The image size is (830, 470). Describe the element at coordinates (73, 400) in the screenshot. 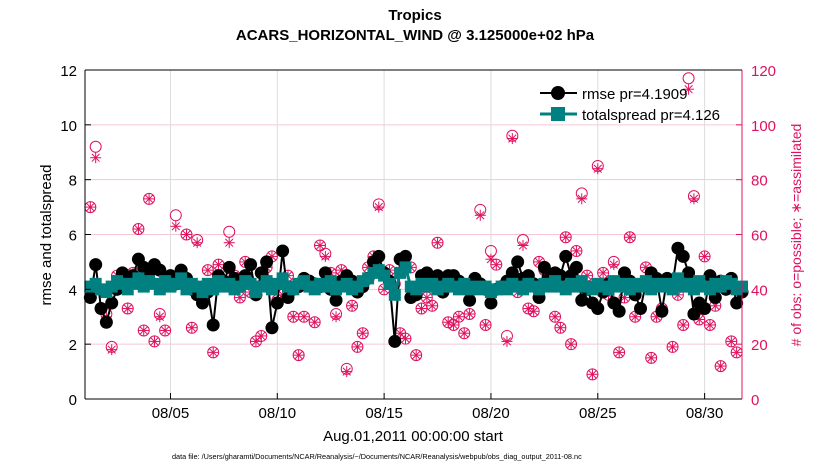

I see `y-tick-label: 0` at that location.